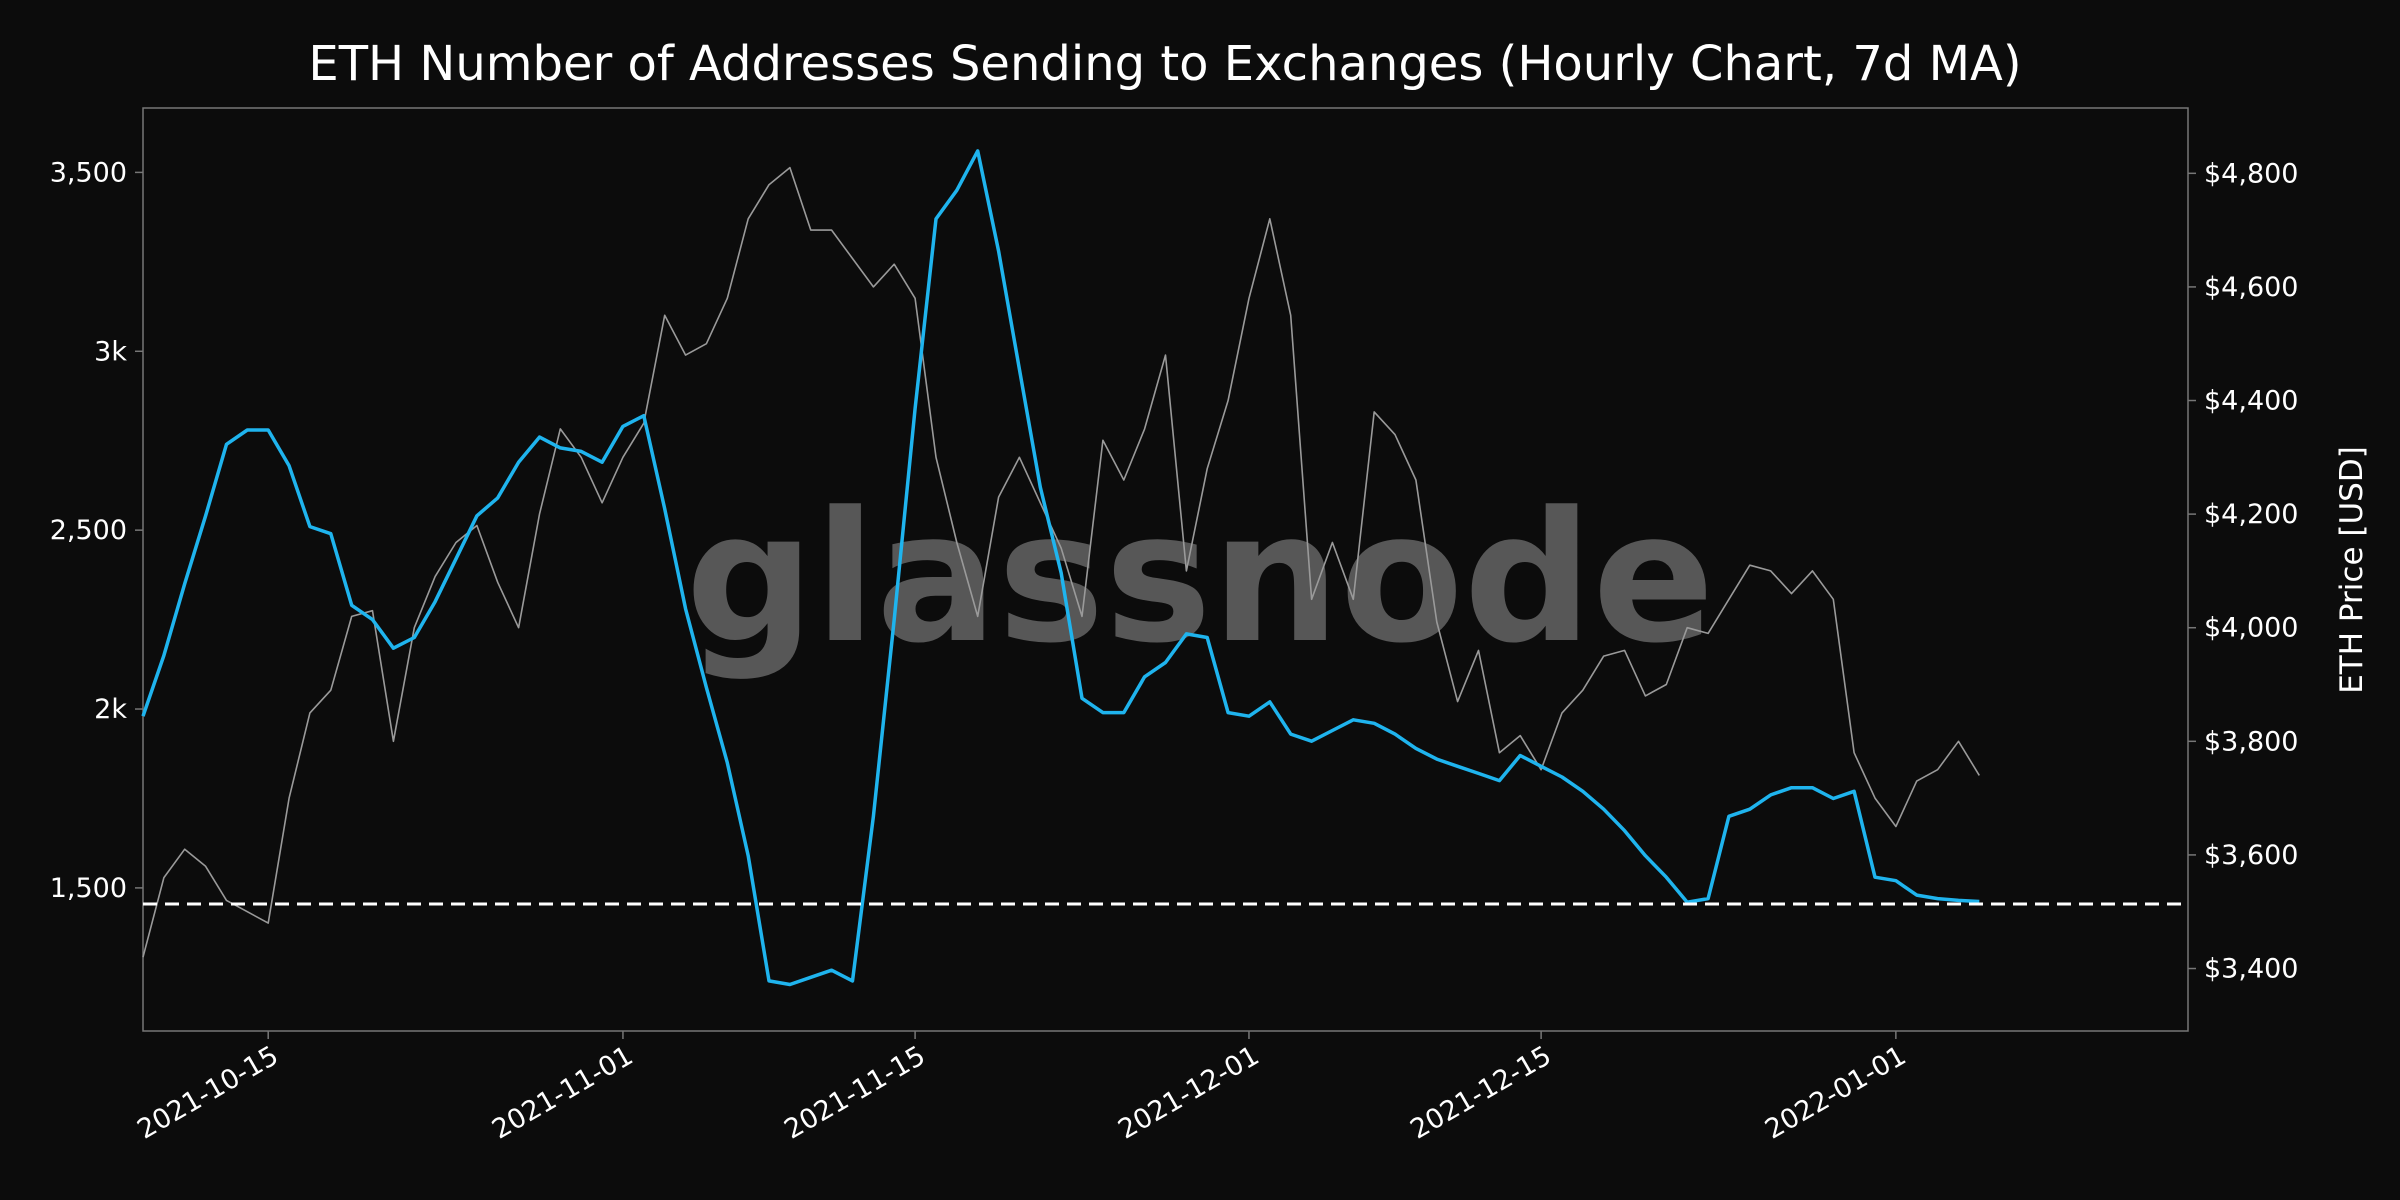  I want to click on y-right-tick-label-1: $3,600, so click(2251, 855).